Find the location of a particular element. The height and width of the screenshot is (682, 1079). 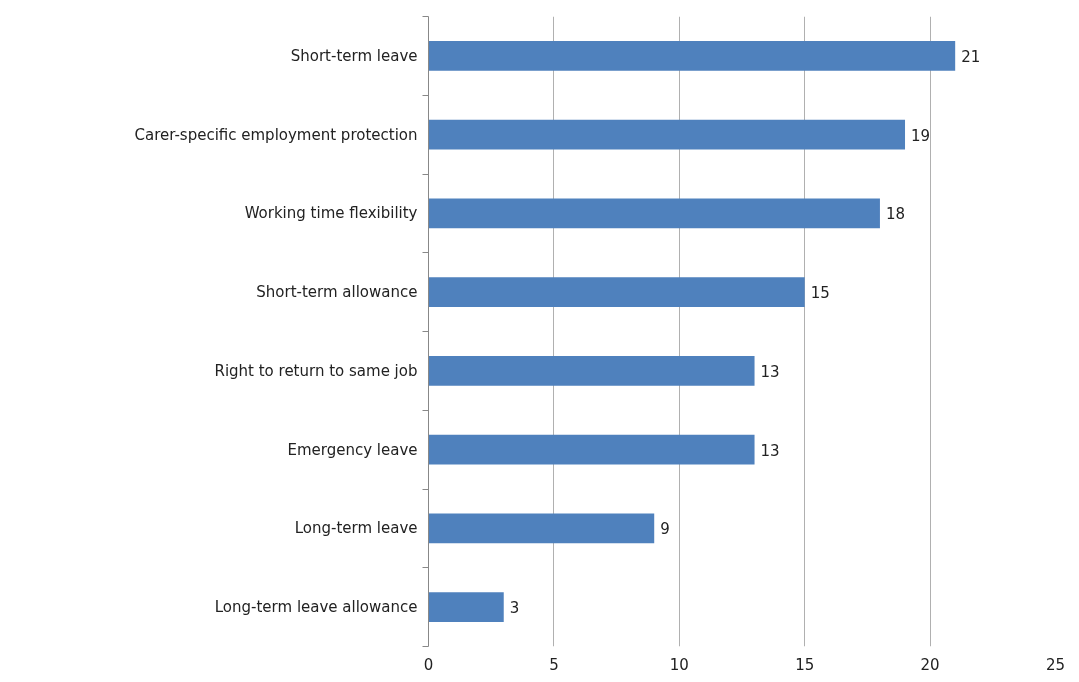

x-tick-label: 20 is located at coordinates (930, 664).